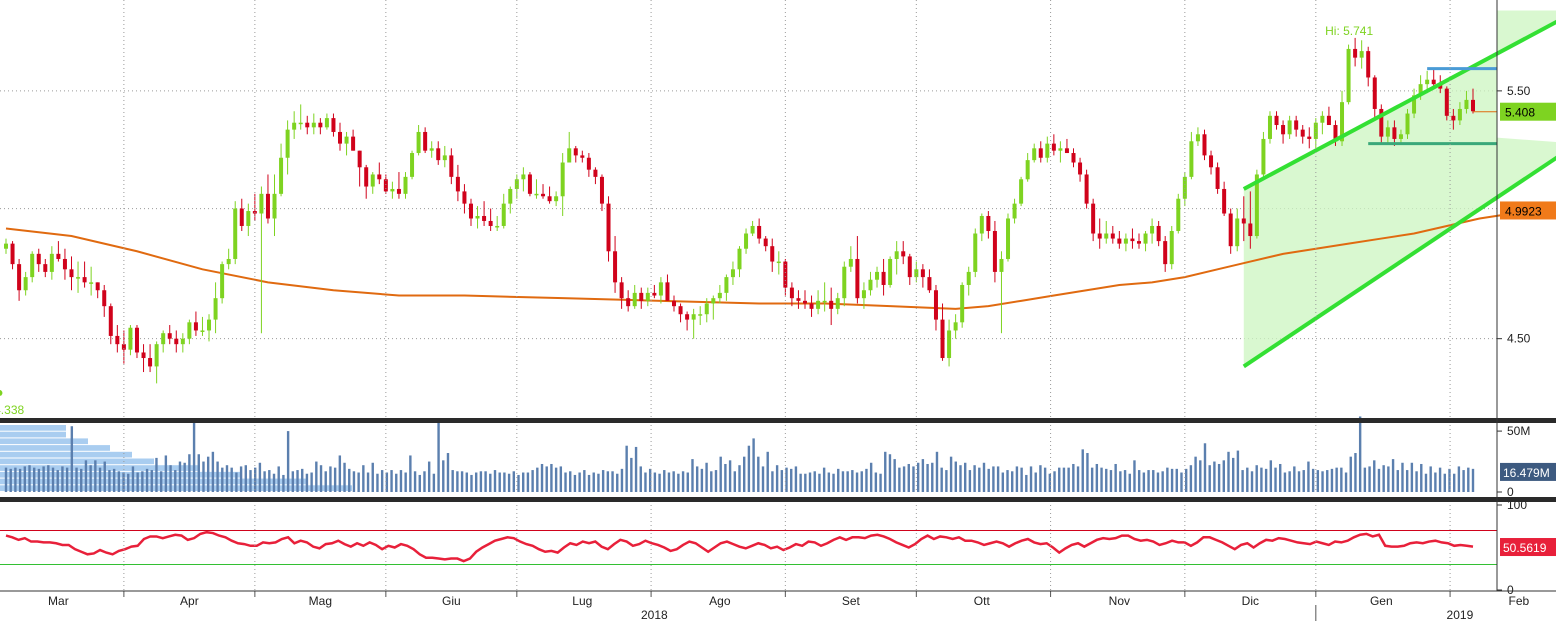 This screenshot has height=621, width=1556. What do you see at coordinates (778, 457) in the screenshot?
I see `volume-panel: 50M 0 16.479M` at bounding box center [778, 457].